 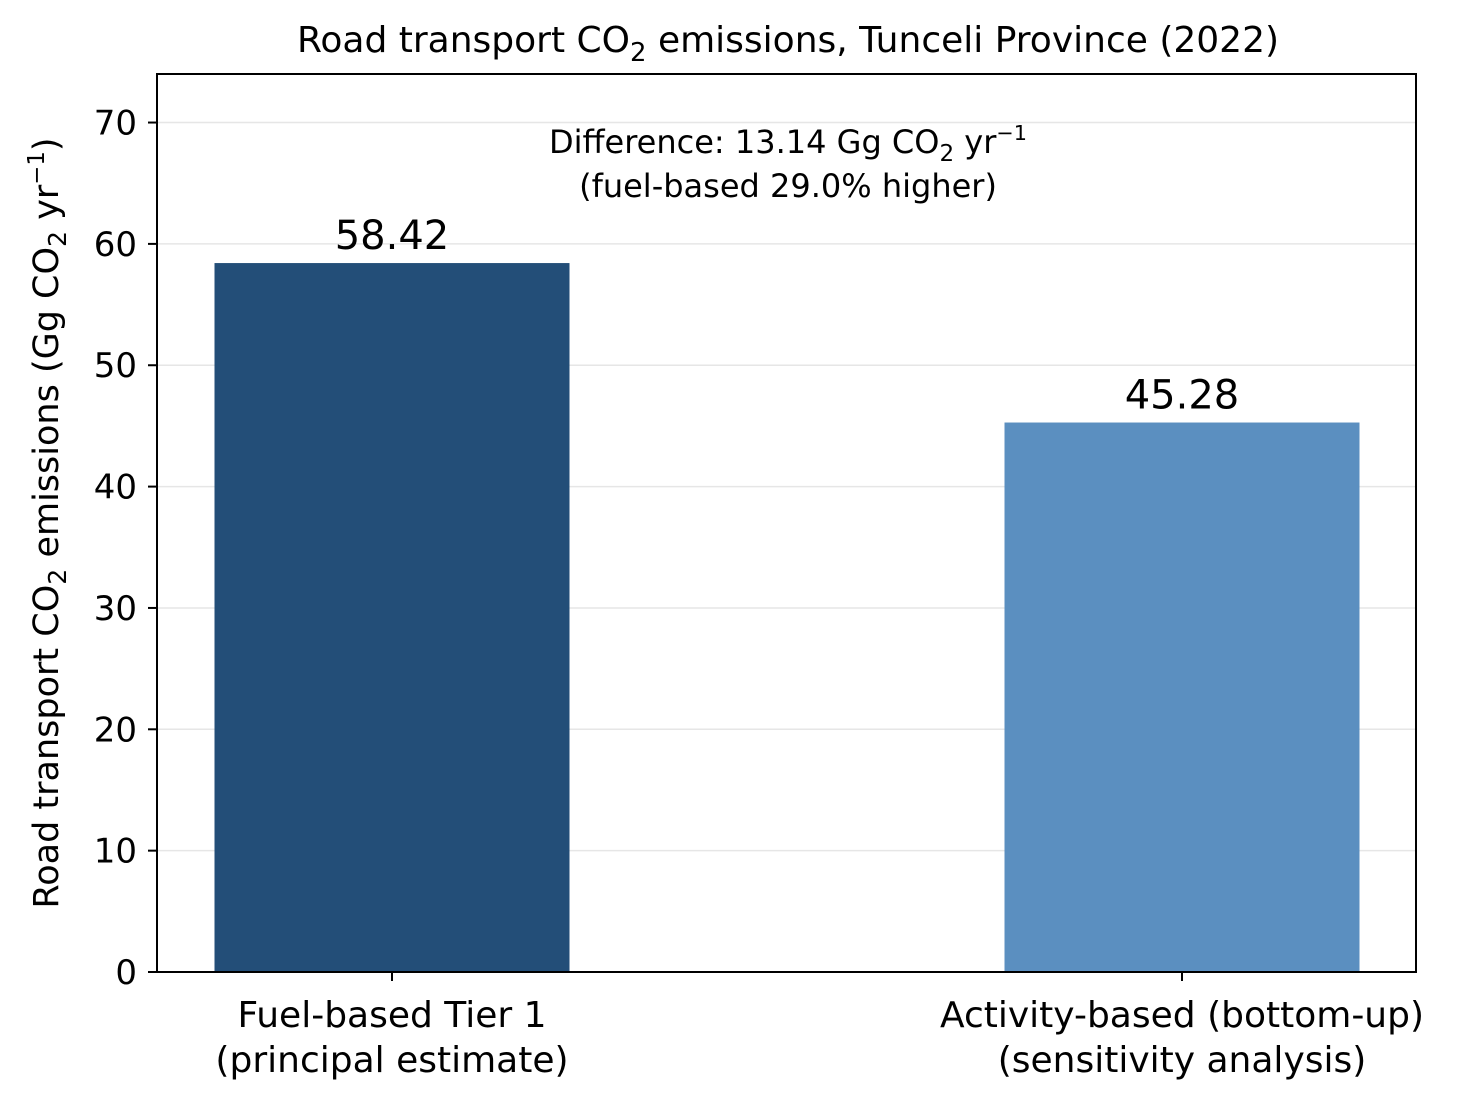 What do you see at coordinates (115, 124) in the screenshot?
I see `y-tick-label: 70` at bounding box center [115, 124].